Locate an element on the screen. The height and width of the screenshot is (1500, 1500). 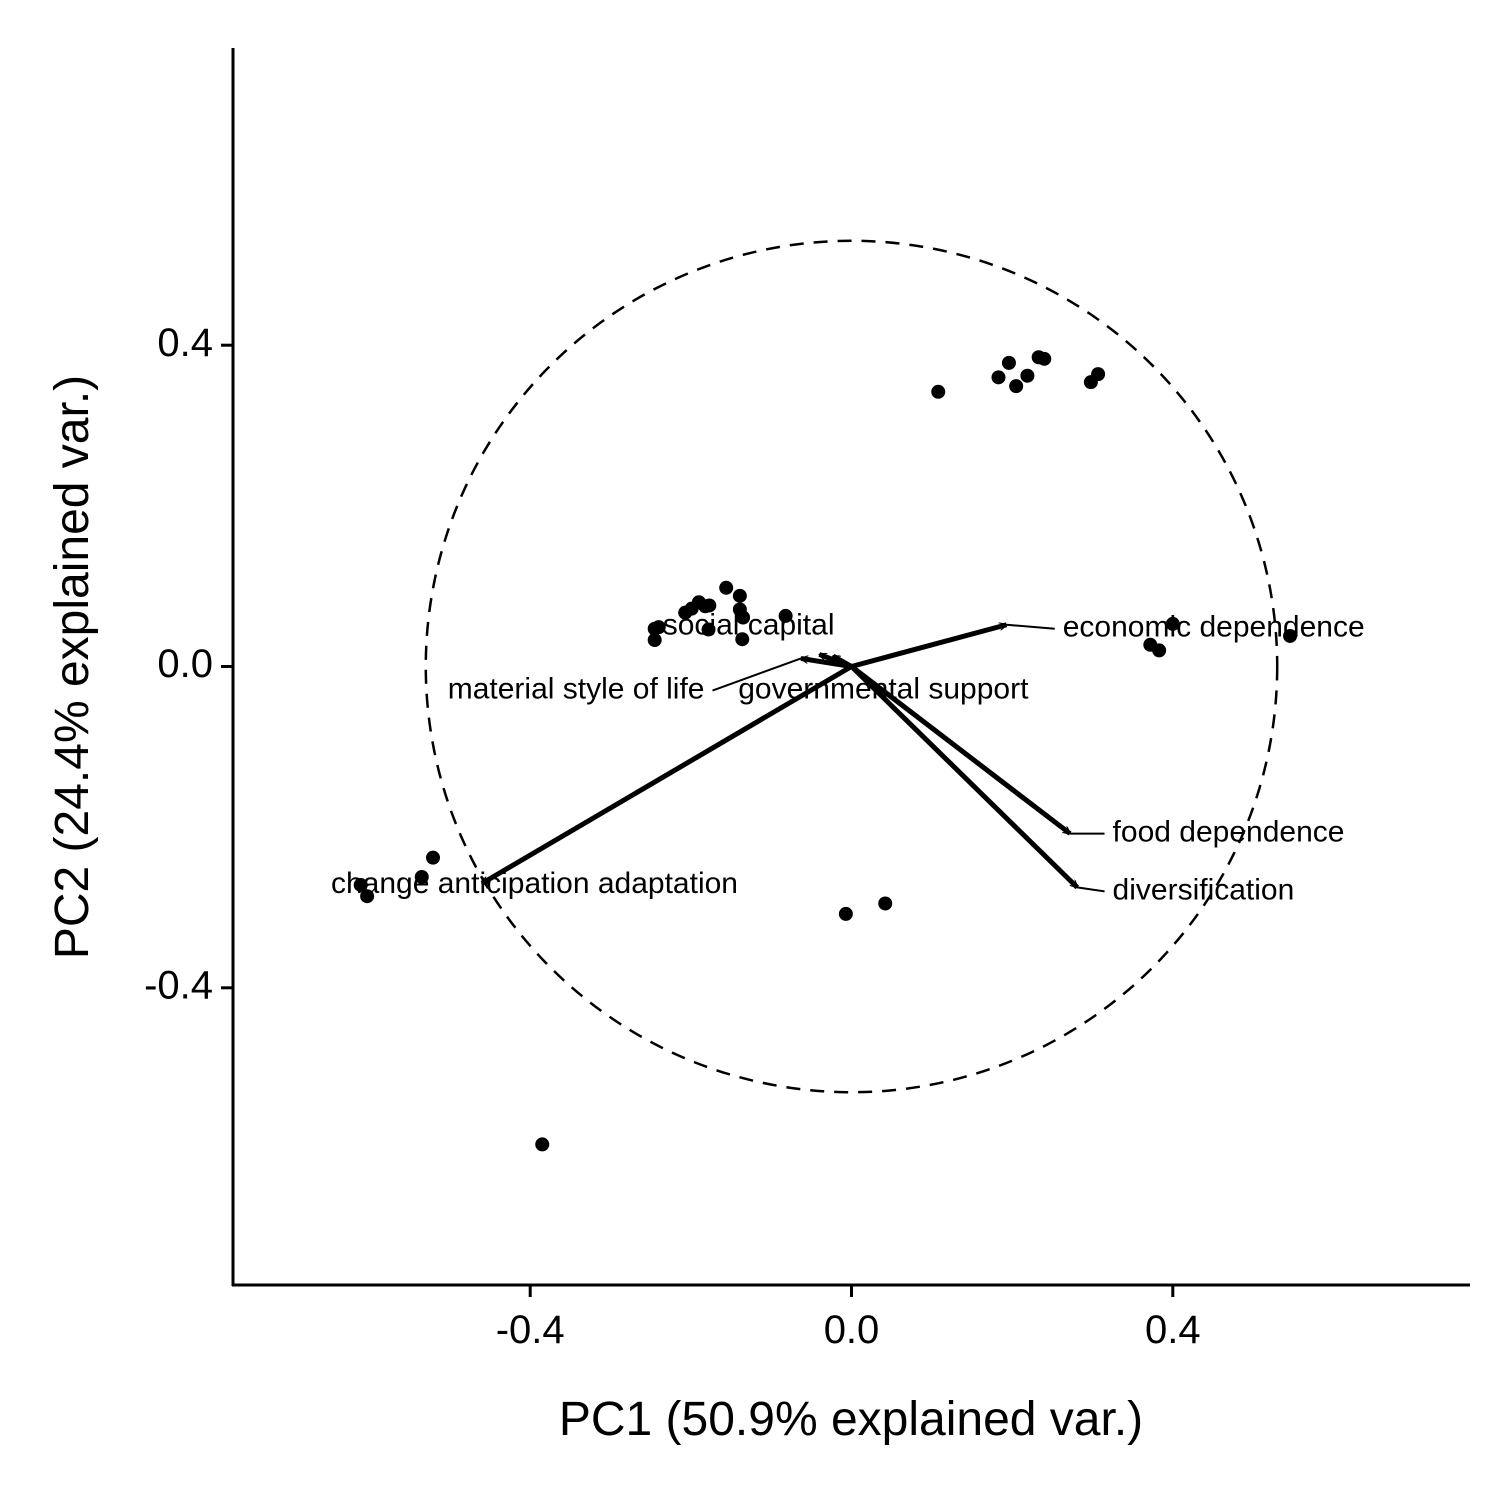
variable-label: diversification is located at coordinates (1204, 889).